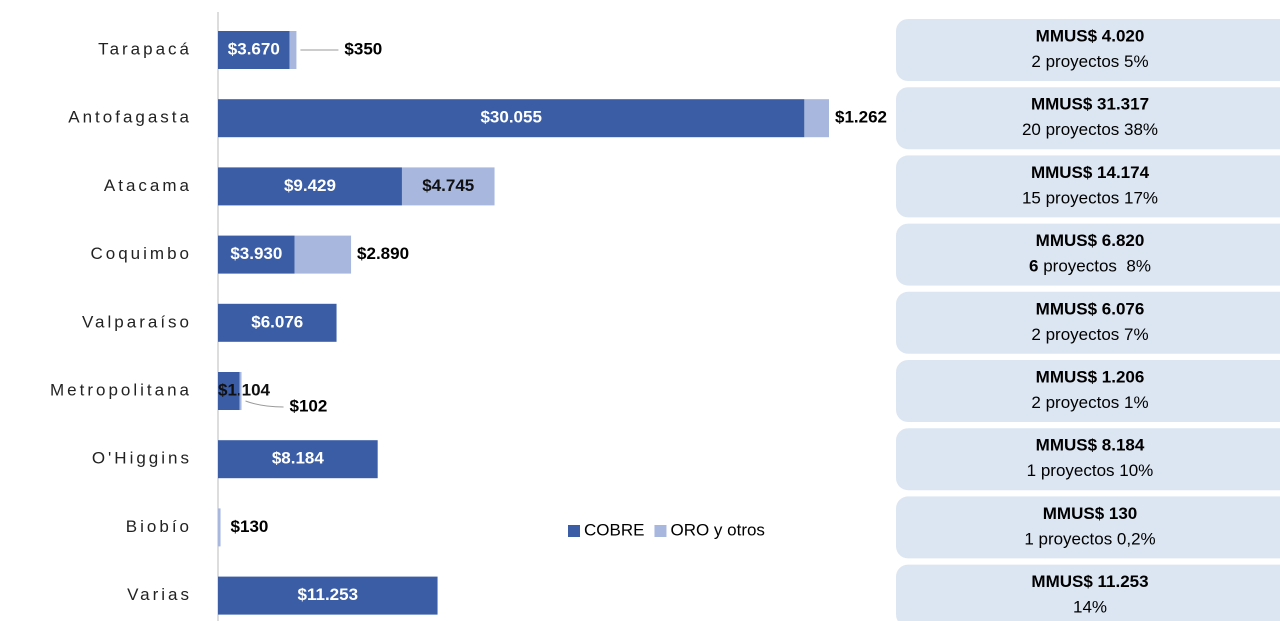 The width and height of the screenshot is (1280, 621). I want to click on value-label: $4.745, so click(448, 185).